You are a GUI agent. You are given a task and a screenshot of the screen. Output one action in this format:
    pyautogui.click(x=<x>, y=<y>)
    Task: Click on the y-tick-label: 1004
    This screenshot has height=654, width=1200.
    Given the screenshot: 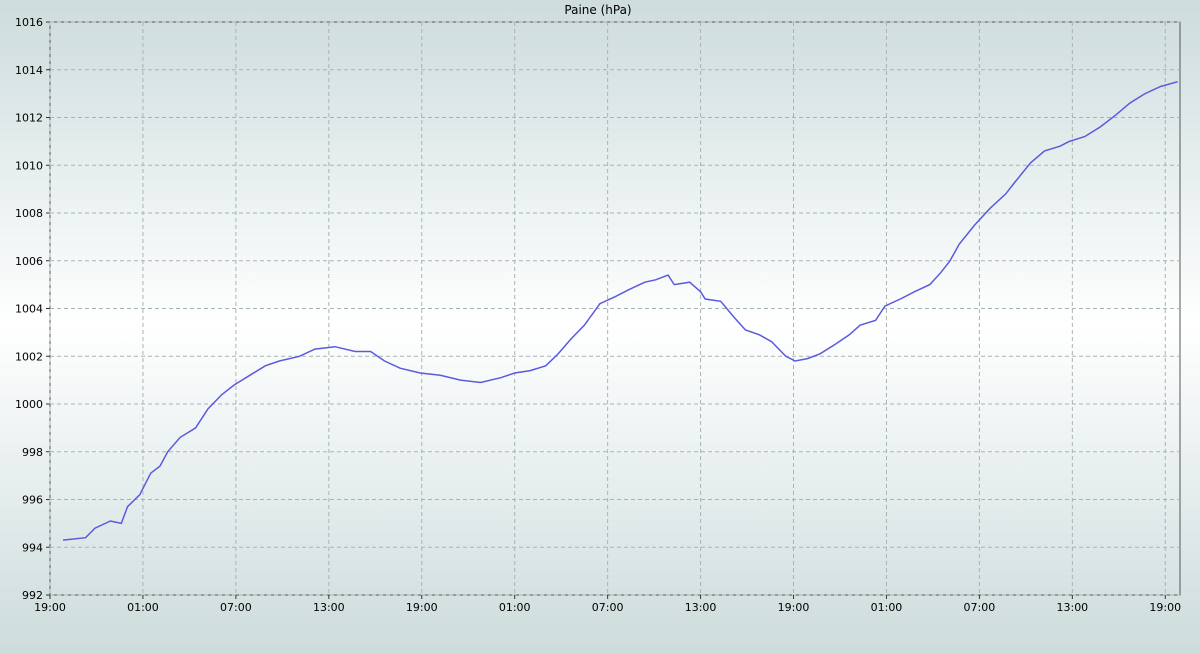 What is the action you would take?
    pyautogui.click(x=29, y=309)
    